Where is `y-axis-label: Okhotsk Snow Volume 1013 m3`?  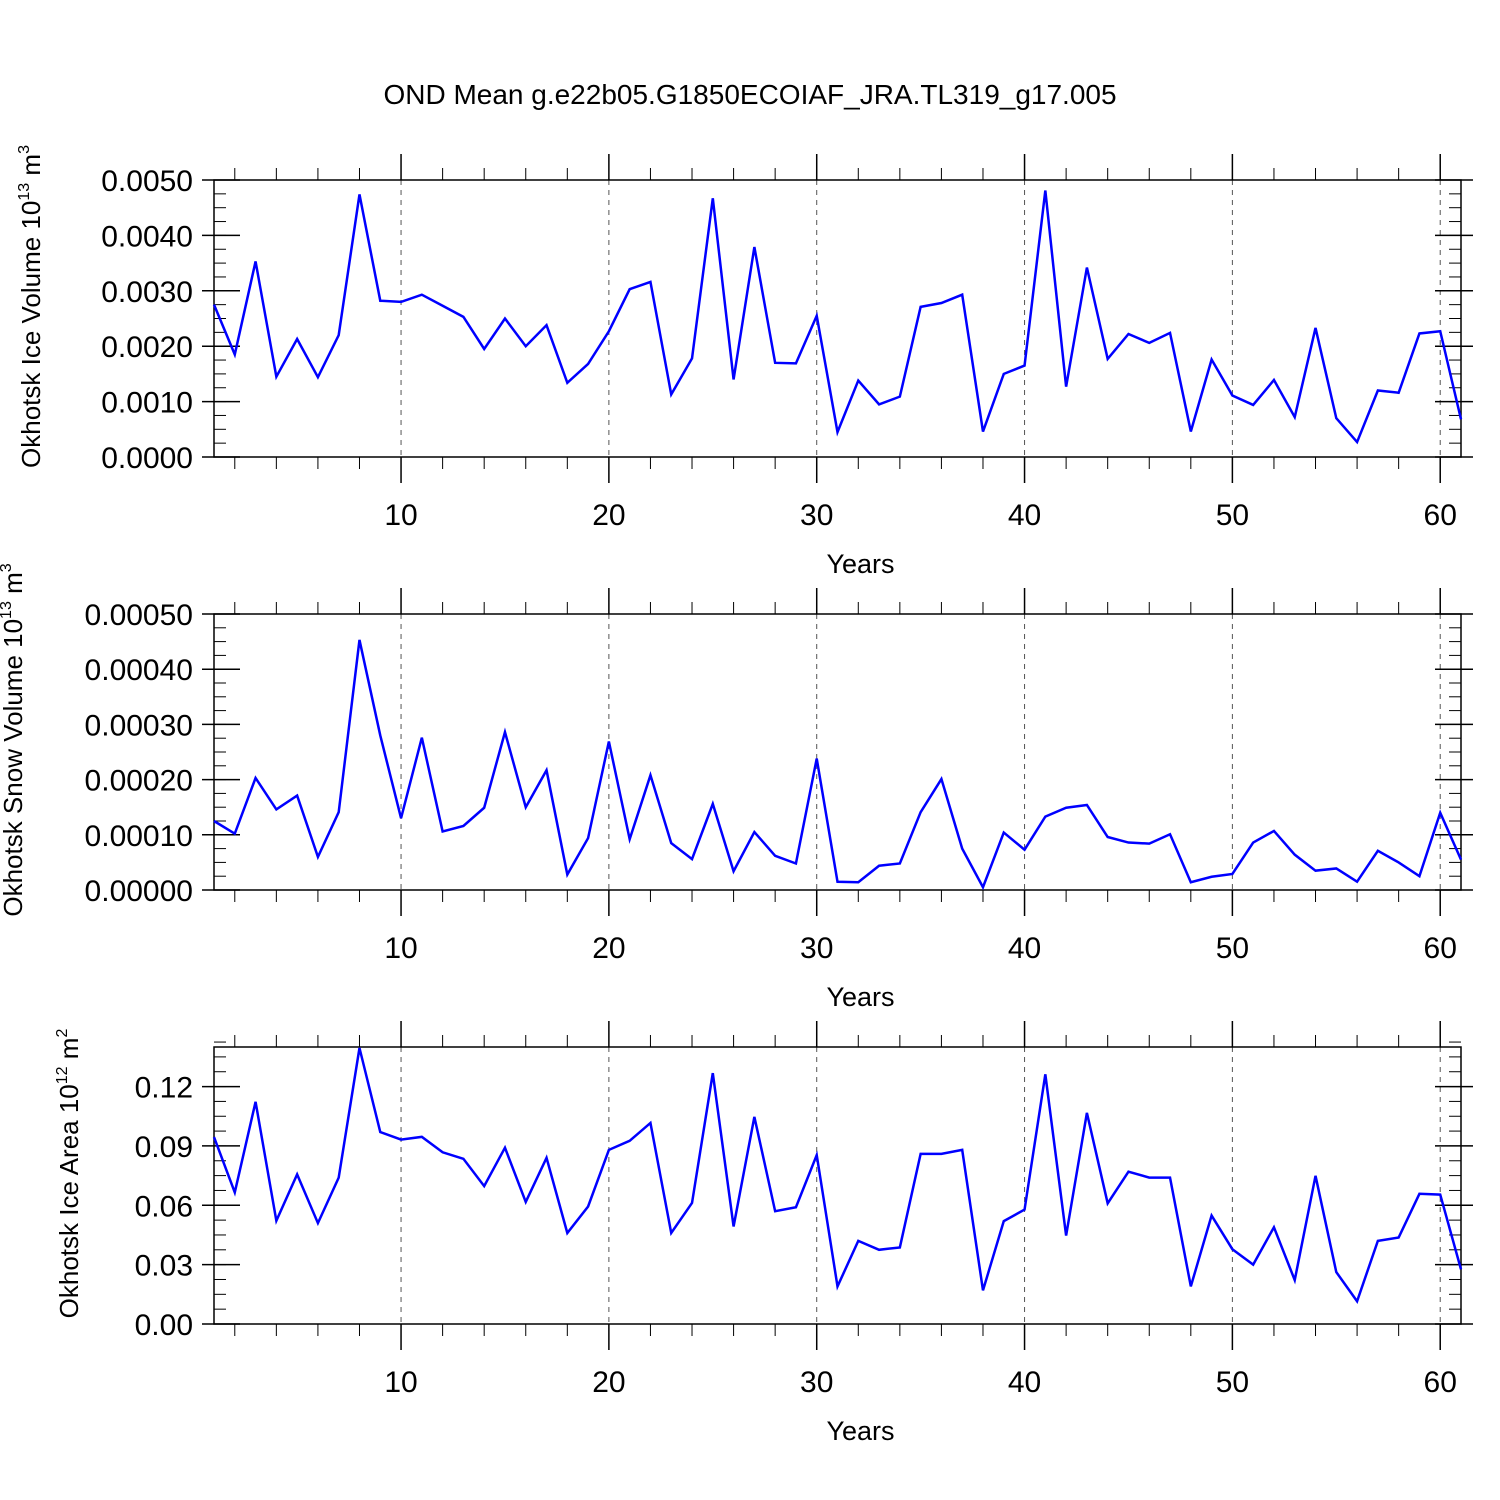 y-axis-label: Okhotsk Snow Volume 1013 m3 is located at coordinates (14, 739).